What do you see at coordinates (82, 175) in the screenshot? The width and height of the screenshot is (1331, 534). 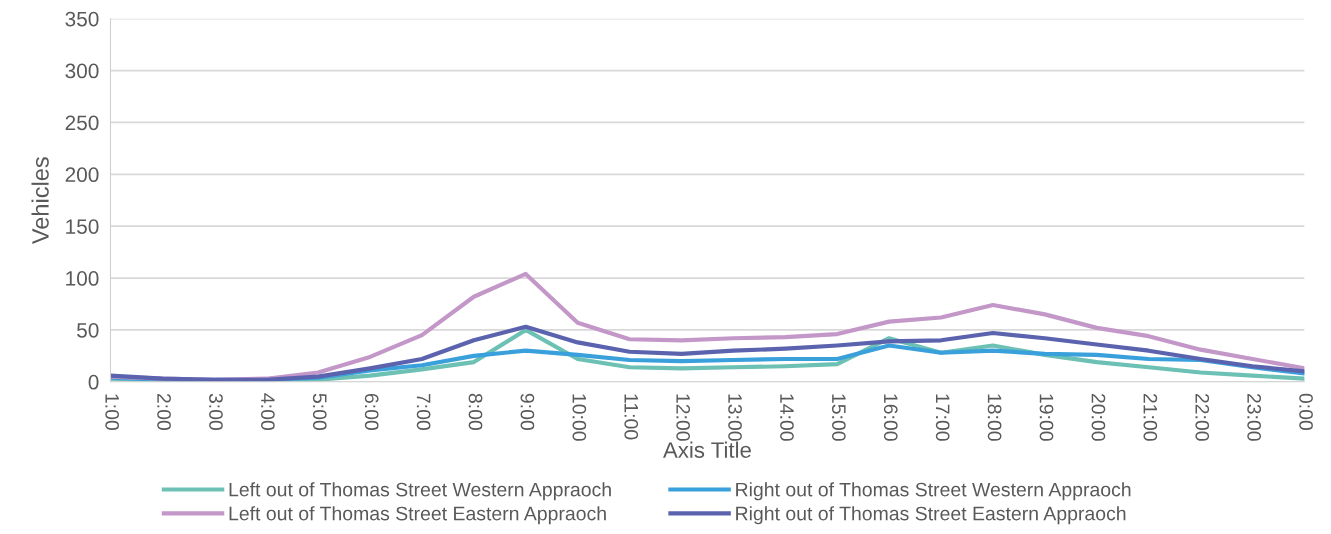 I see `y-tick-label: 200` at bounding box center [82, 175].